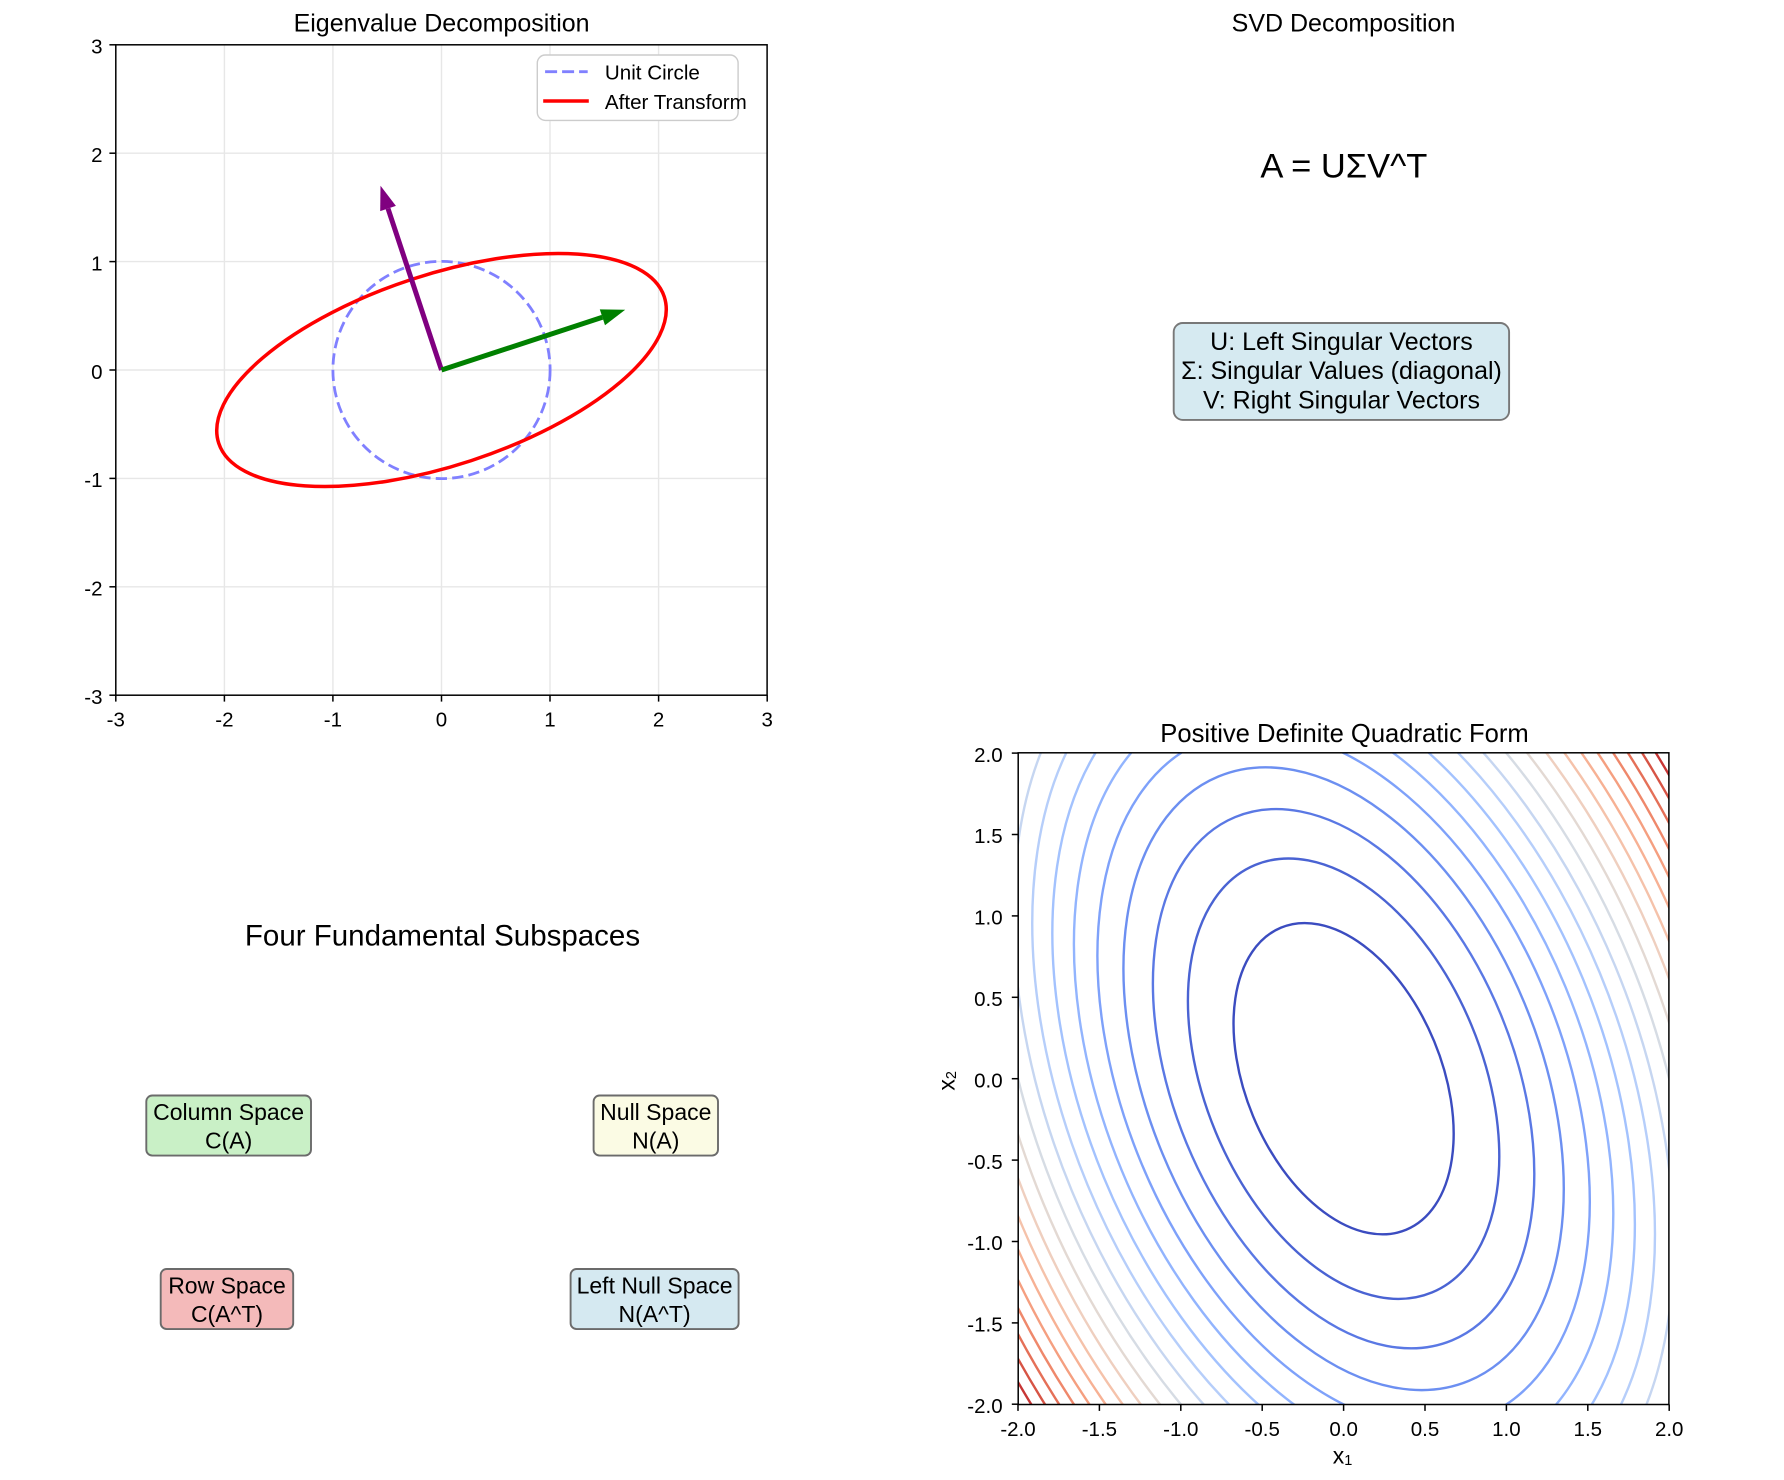 Image resolution: width=1784 pixels, height=1480 pixels. I want to click on svg-text: A = UΣV^T, so click(1343, 166).